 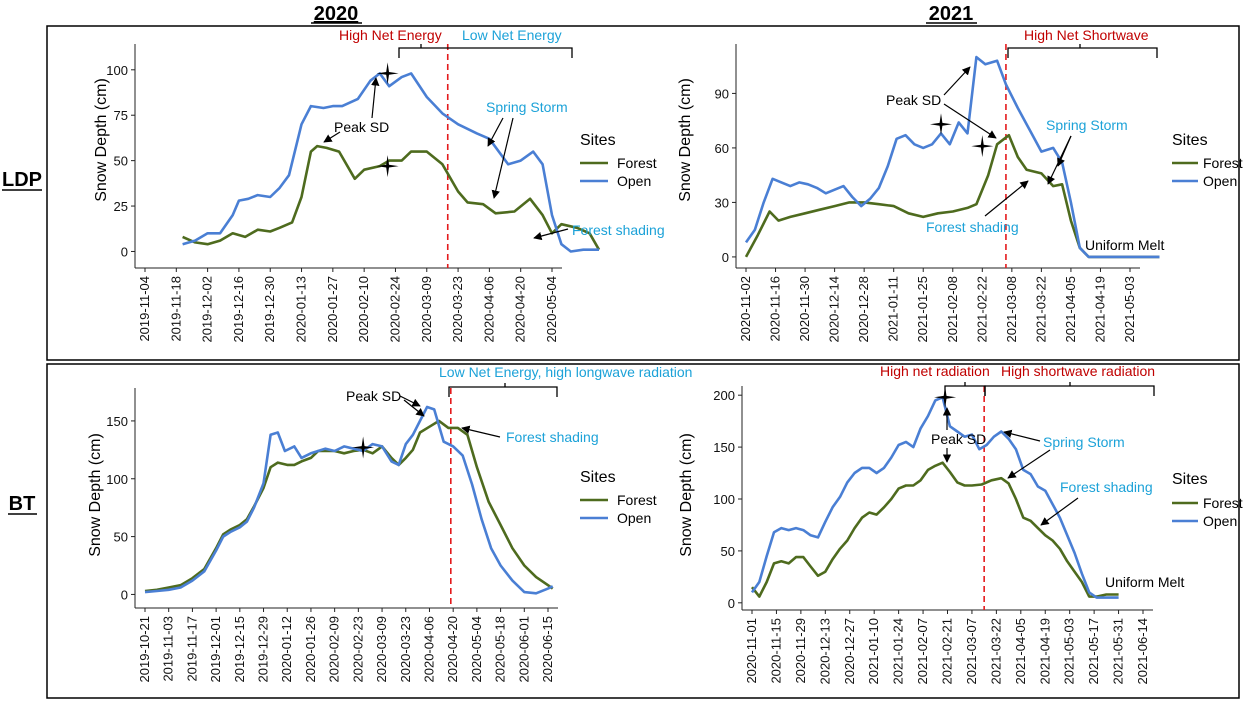 I want to click on y-tick-label: 75, so click(x=121, y=115).